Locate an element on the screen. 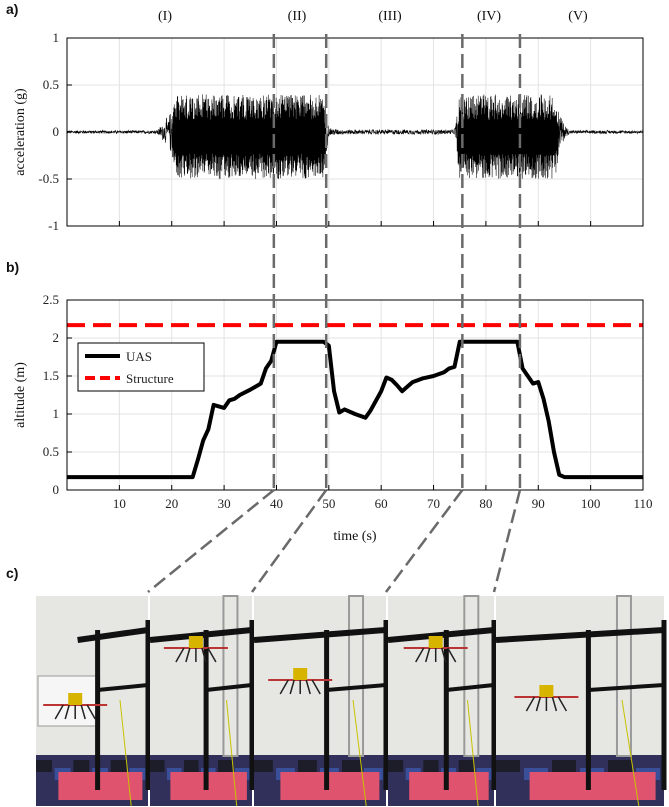  altitude-x-ticks: 10 20 30 40 50 60 70 80 90 100 110 is located at coordinates (383, 498).